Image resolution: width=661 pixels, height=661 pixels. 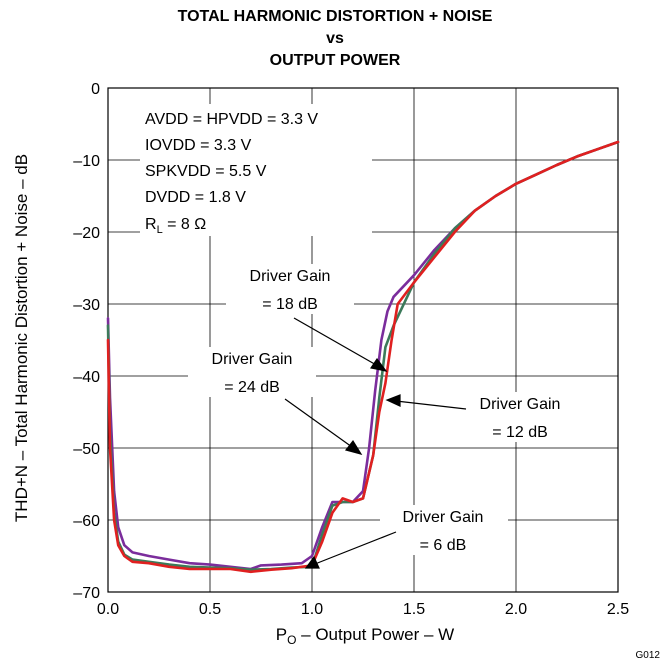 I want to click on y-tick-label-3: –30, so click(x=86, y=305).